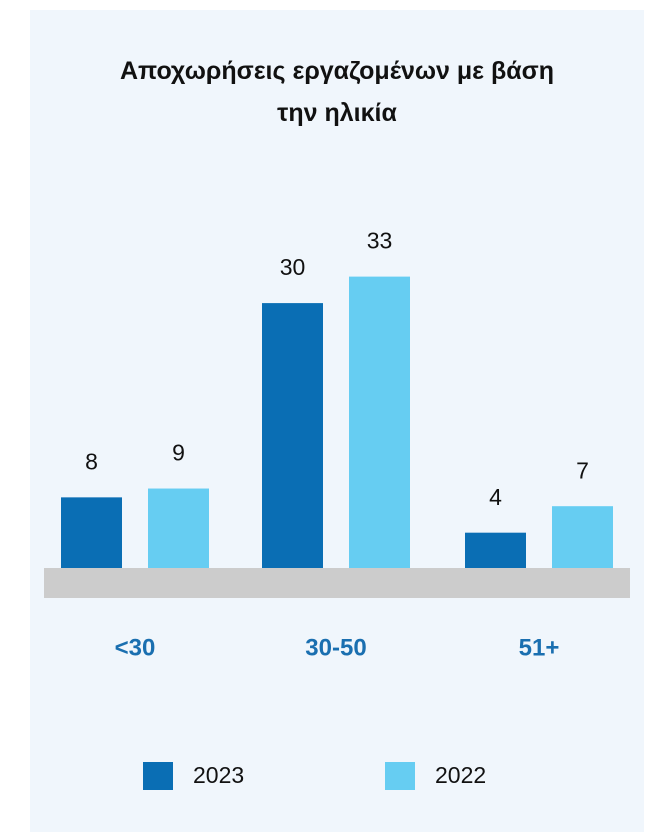 The width and height of the screenshot is (654, 832). I want to click on value-label: 30, so click(293, 267).